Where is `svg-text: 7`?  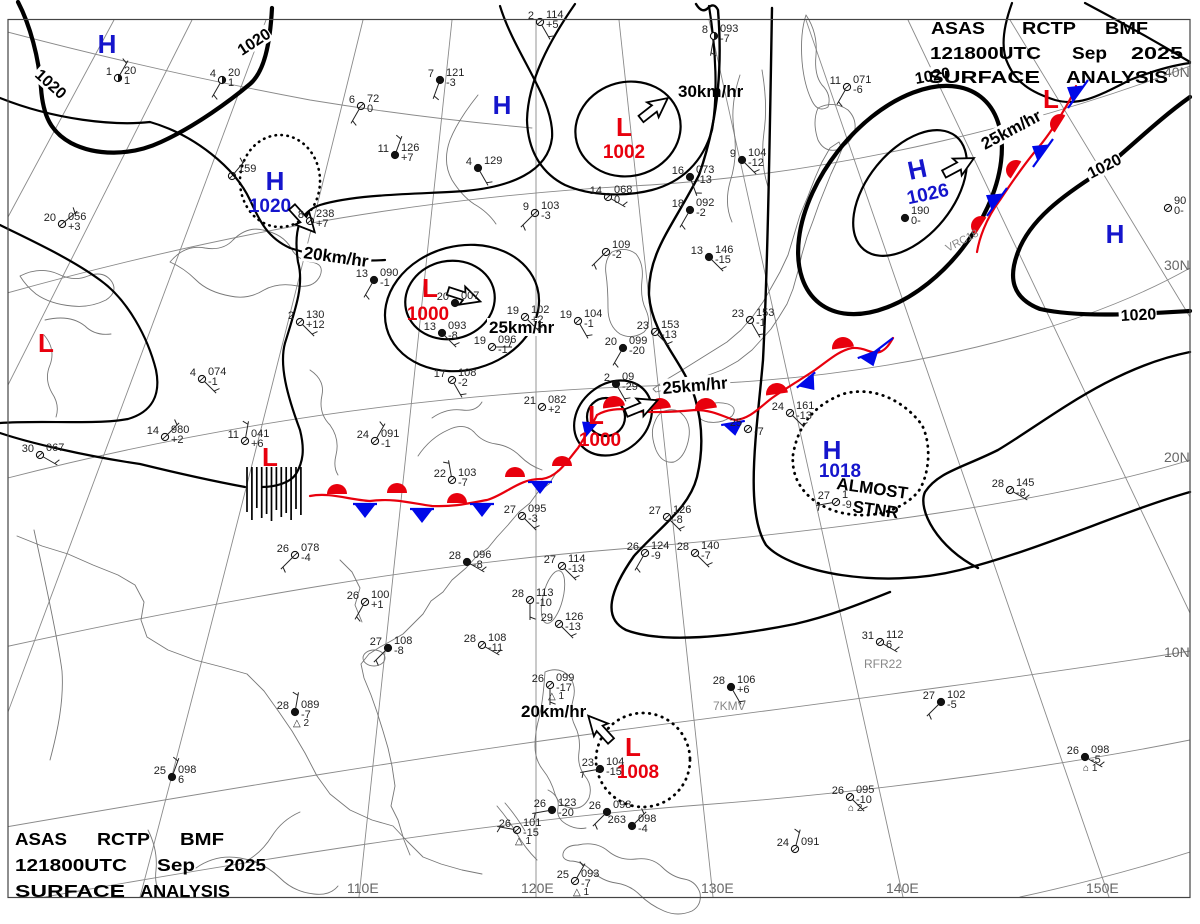 svg-text: 7 is located at coordinates (431, 74).